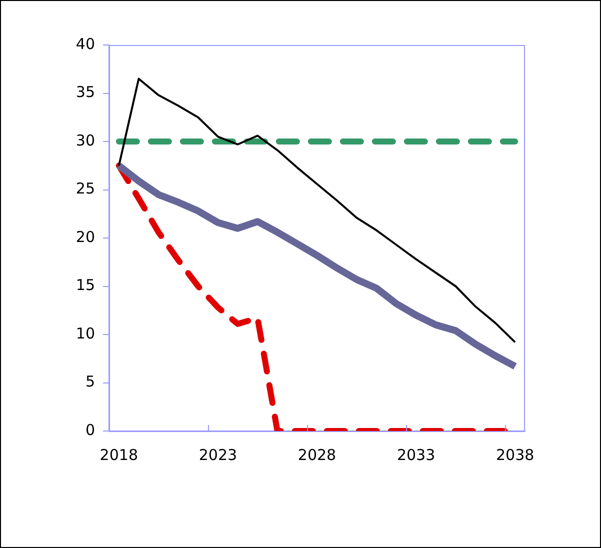  What do you see at coordinates (416, 455) in the screenshot?
I see `x-tick-label: 2033` at bounding box center [416, 455].